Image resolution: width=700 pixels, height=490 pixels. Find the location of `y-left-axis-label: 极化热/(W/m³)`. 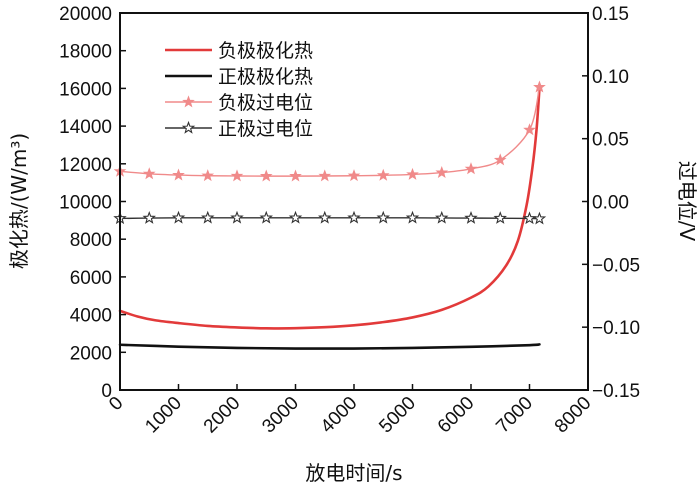

y-left-axis-label: 极化热/(W/m³) is located at coordinates (19, 201).